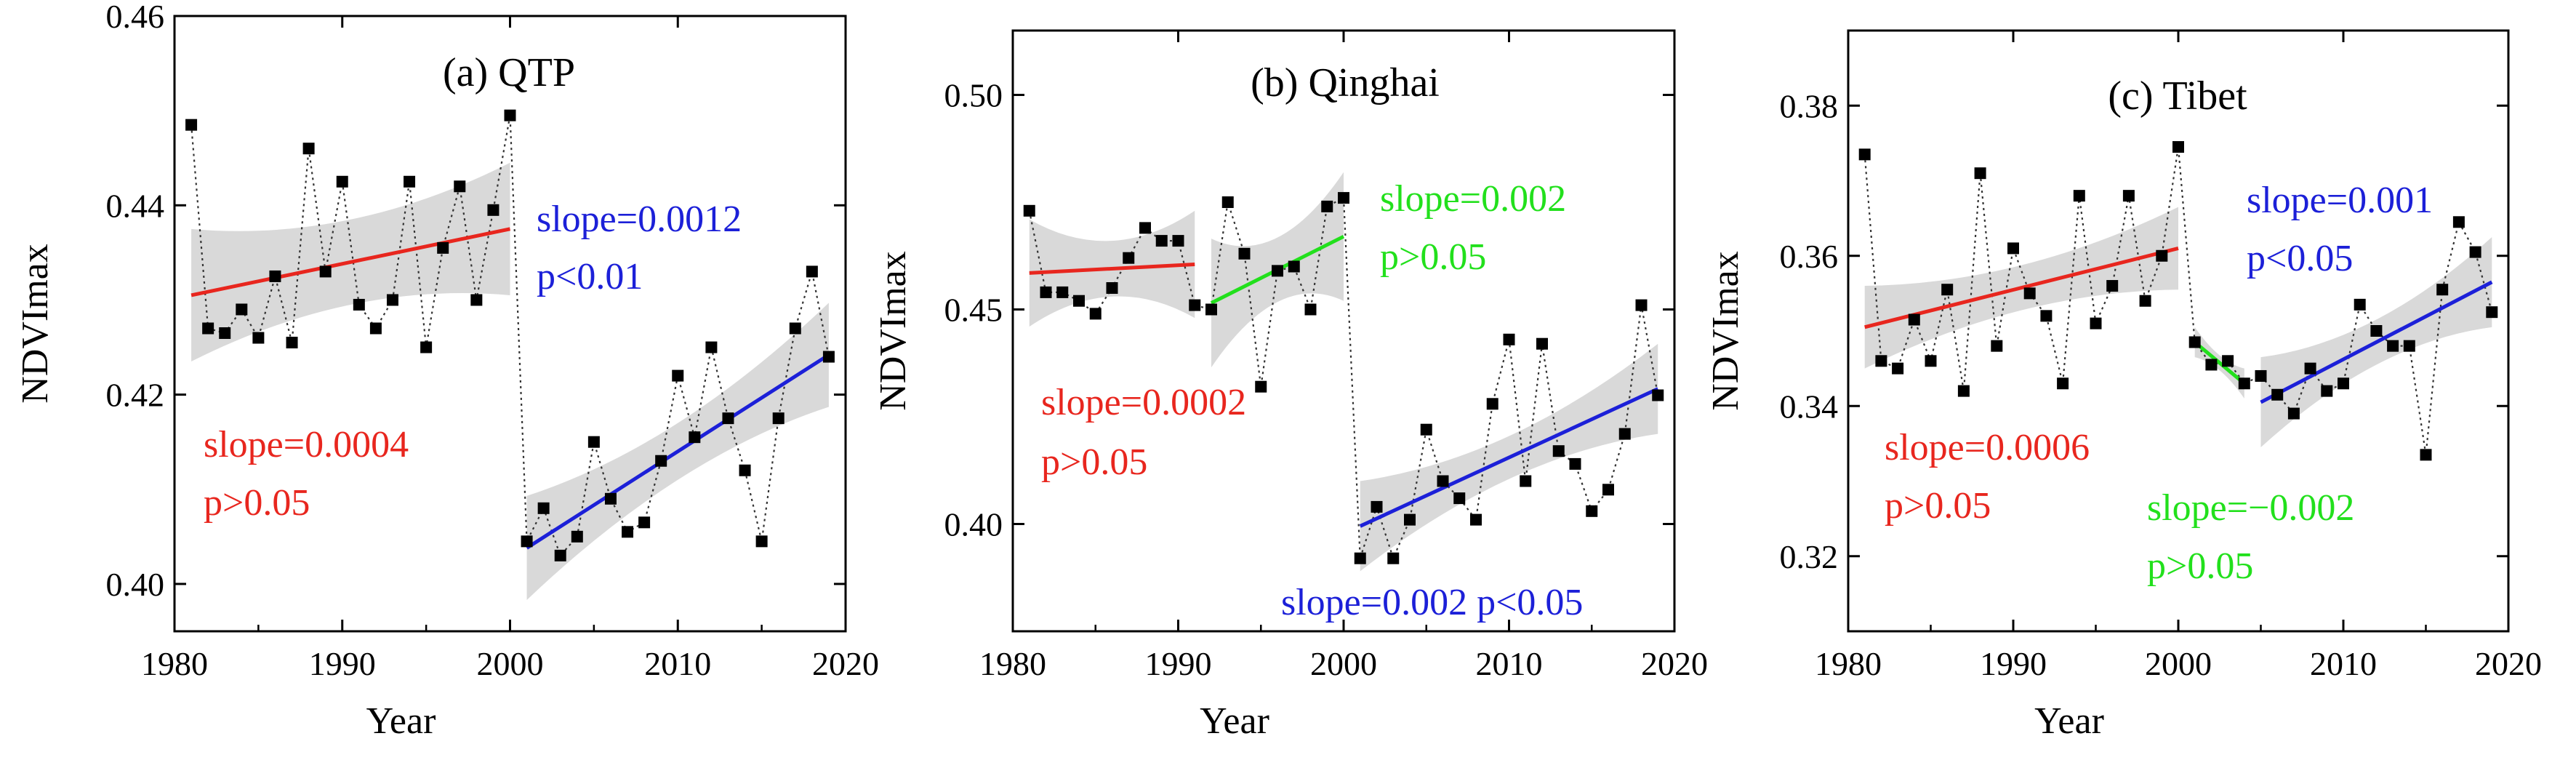 This screenshot has width=2576, height=776. Describe the element at coordinates (1809, 556) in the screenshot. I see `y-tick-label: 0.32` at that location.